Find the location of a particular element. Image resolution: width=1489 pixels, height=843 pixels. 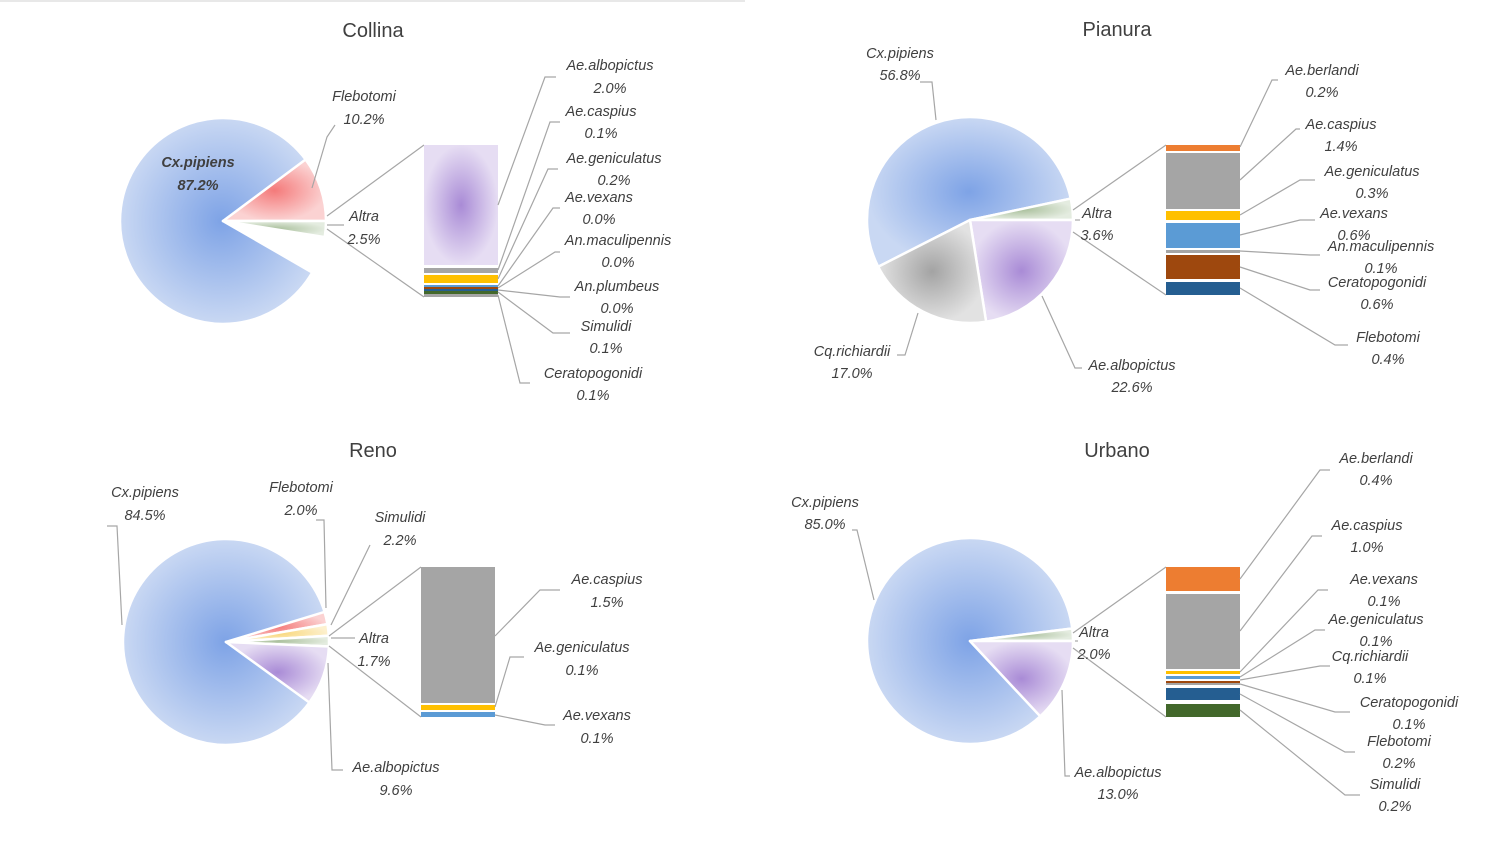

pie-slice-cx-pipiens is located at coordinates (221, 221).